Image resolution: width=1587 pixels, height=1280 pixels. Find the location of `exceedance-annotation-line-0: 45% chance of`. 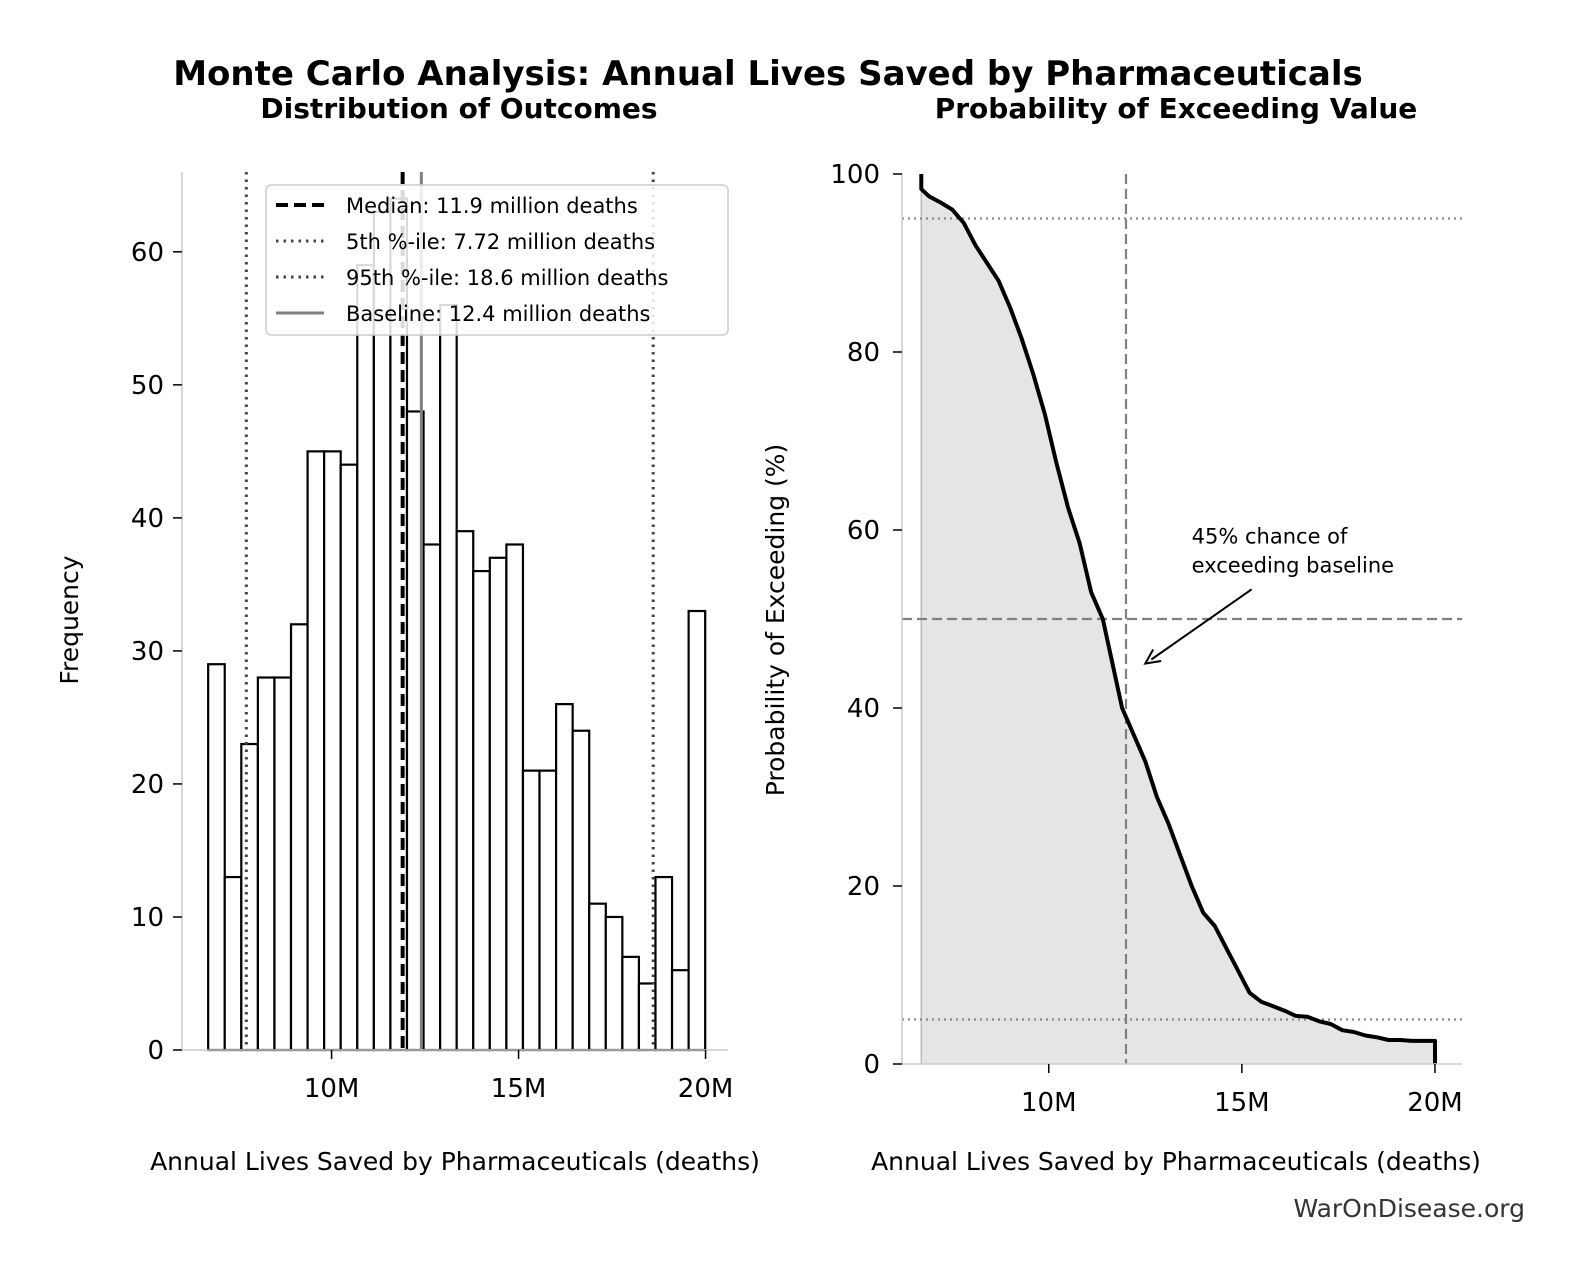

exceedance-annotation-line-0: 45% chance of is located at coordinates (1270, 536).